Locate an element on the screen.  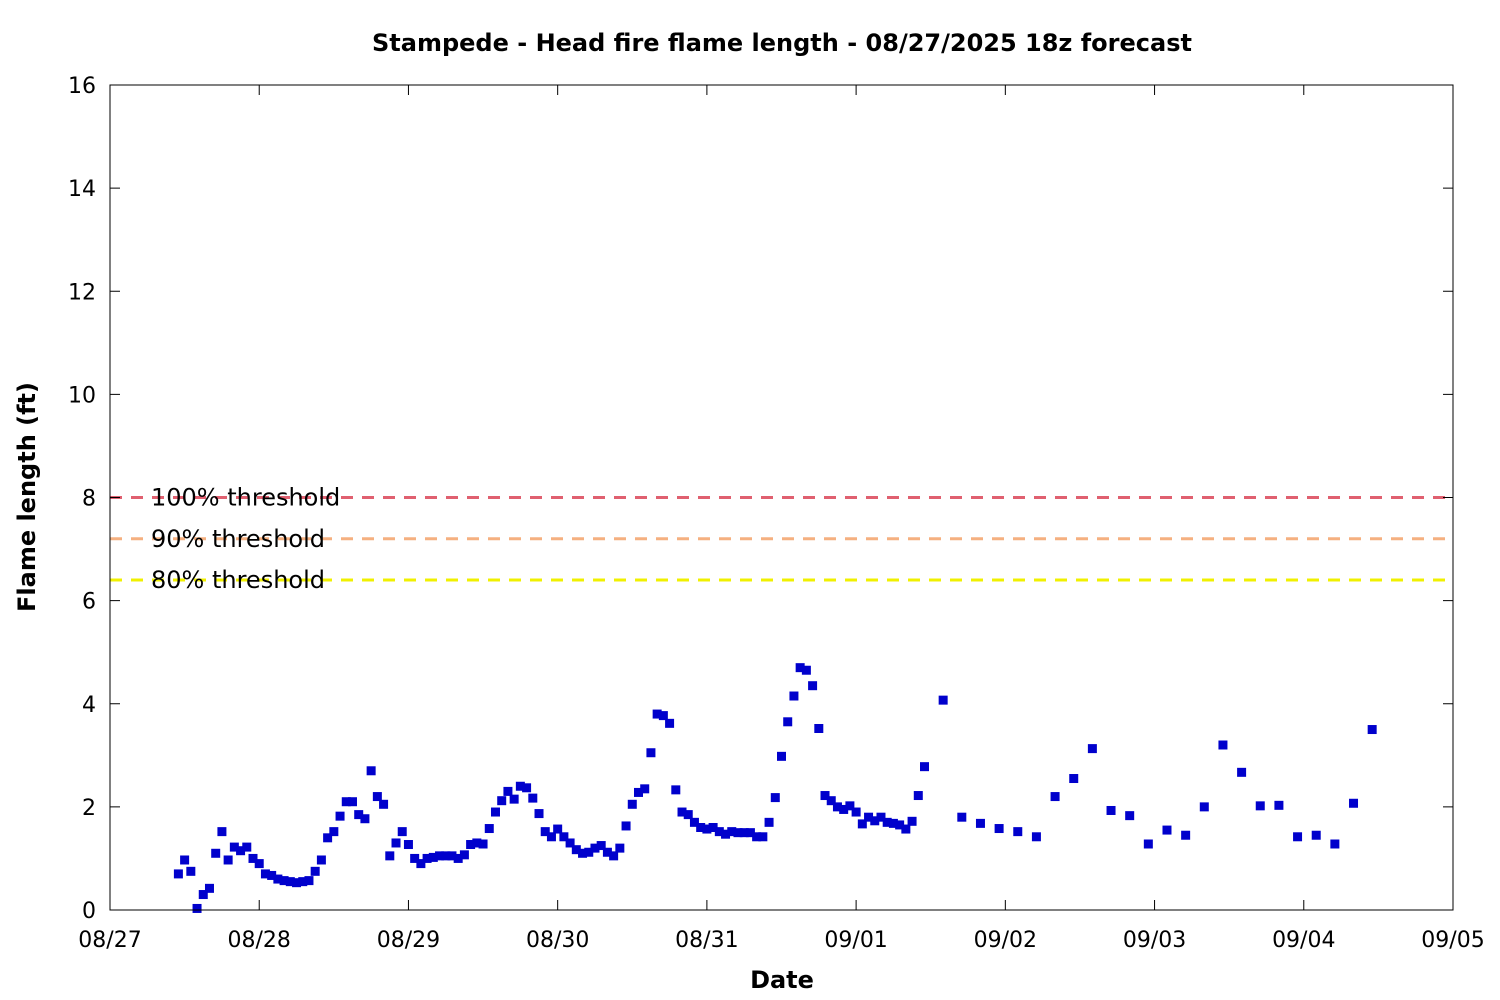
x-tick-label: 08/29 is located at coordinates (408, 940).